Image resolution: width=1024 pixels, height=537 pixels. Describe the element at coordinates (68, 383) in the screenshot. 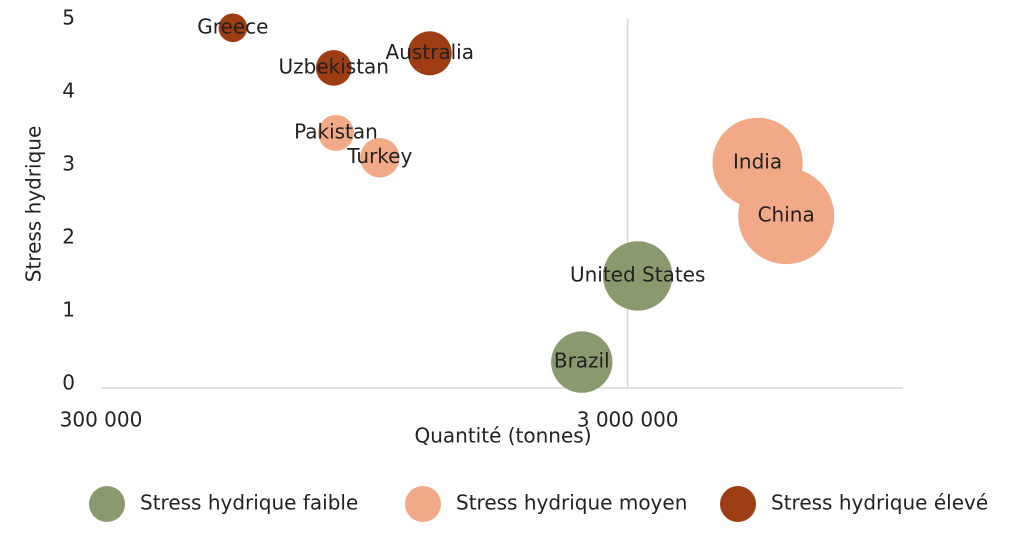

I see `y-tick-label: 0` at that location.